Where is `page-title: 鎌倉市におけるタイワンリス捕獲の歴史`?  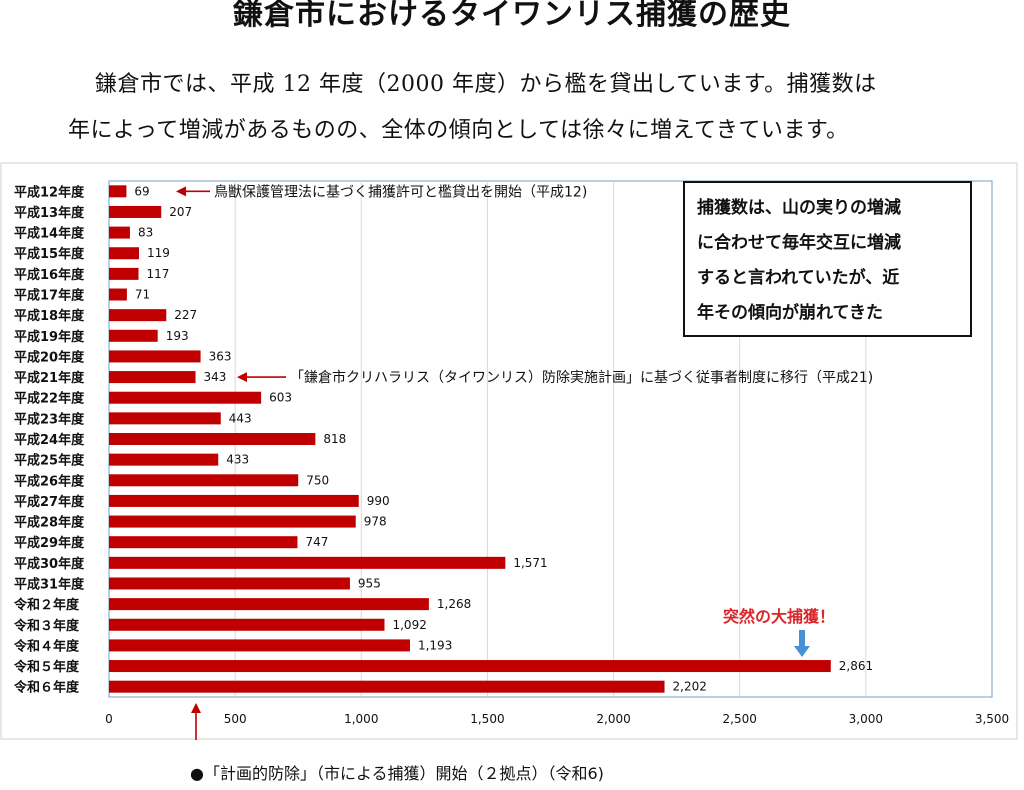
page-title: 鎌倉市におけるタイワンリス捕獲の歴史 is located at coordinates (512, 16).